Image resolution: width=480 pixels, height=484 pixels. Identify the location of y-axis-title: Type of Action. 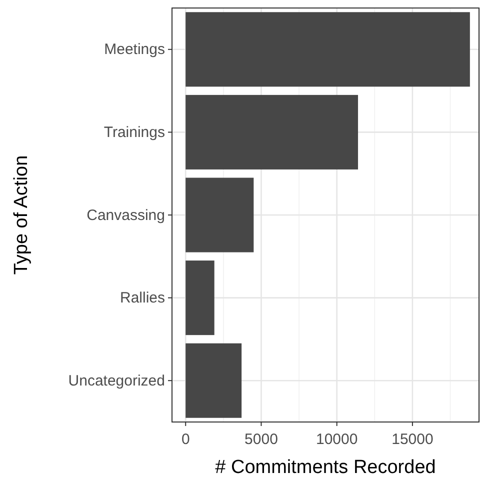
(21, 215).